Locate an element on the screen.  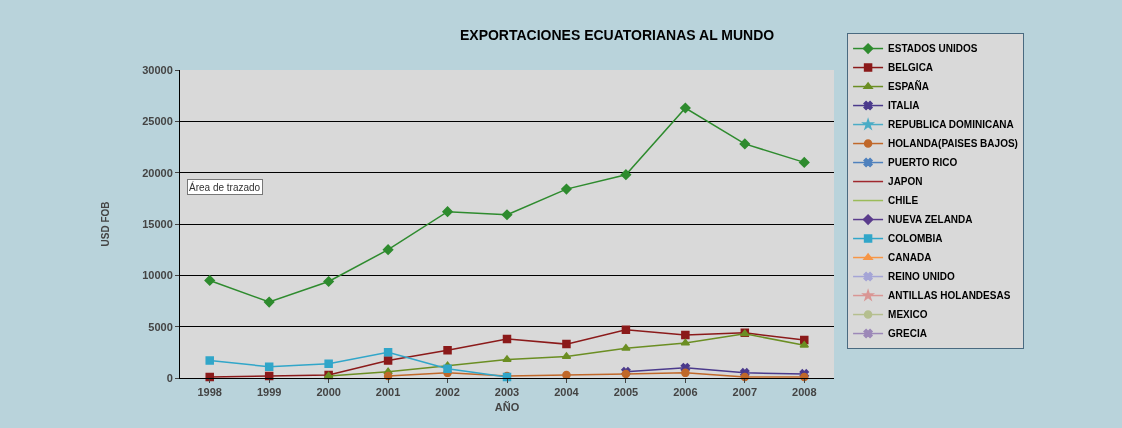
legend-label: ANTILLAS HOLANDESAS is located at coordinates (949, 296).